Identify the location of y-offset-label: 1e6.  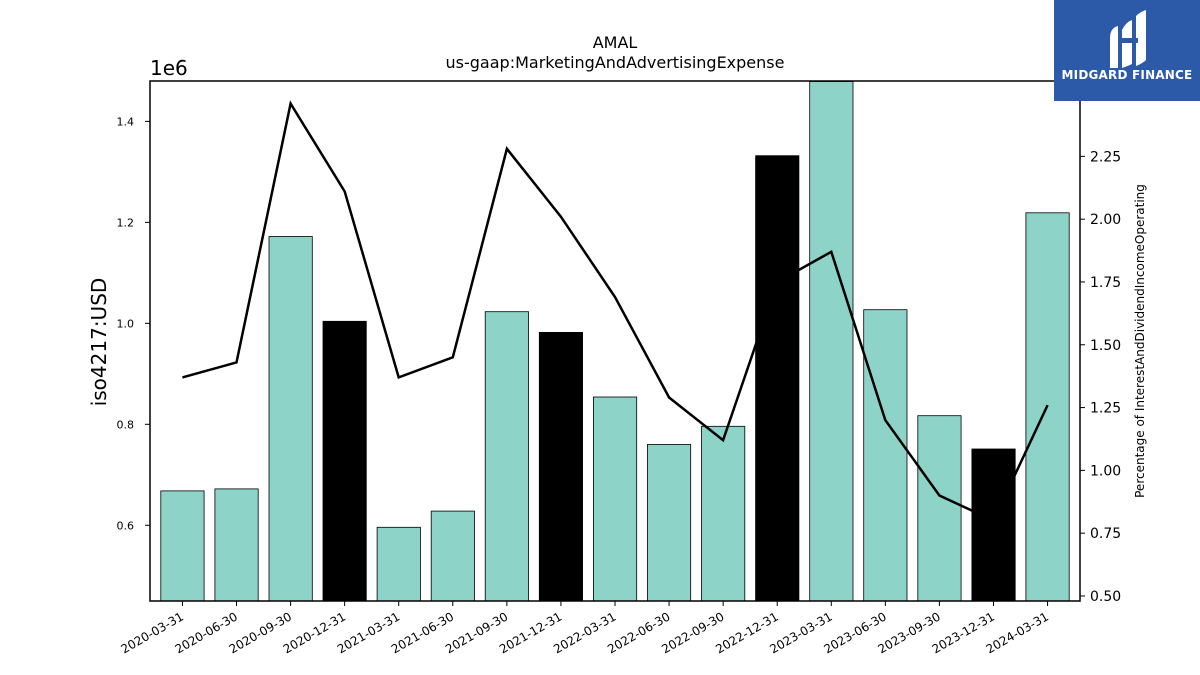
(169, 68).